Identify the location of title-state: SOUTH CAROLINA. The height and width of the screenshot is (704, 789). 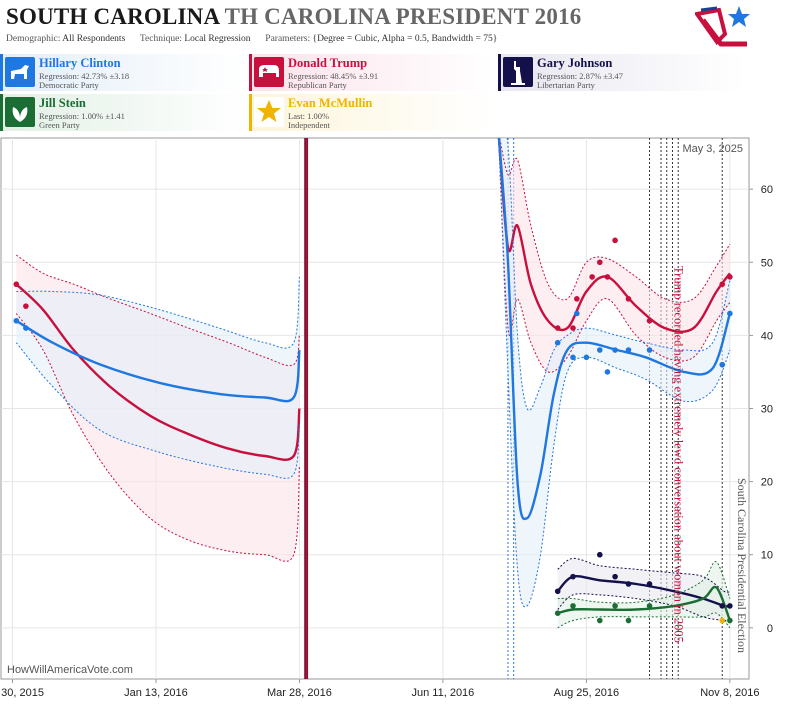
(113, 16).